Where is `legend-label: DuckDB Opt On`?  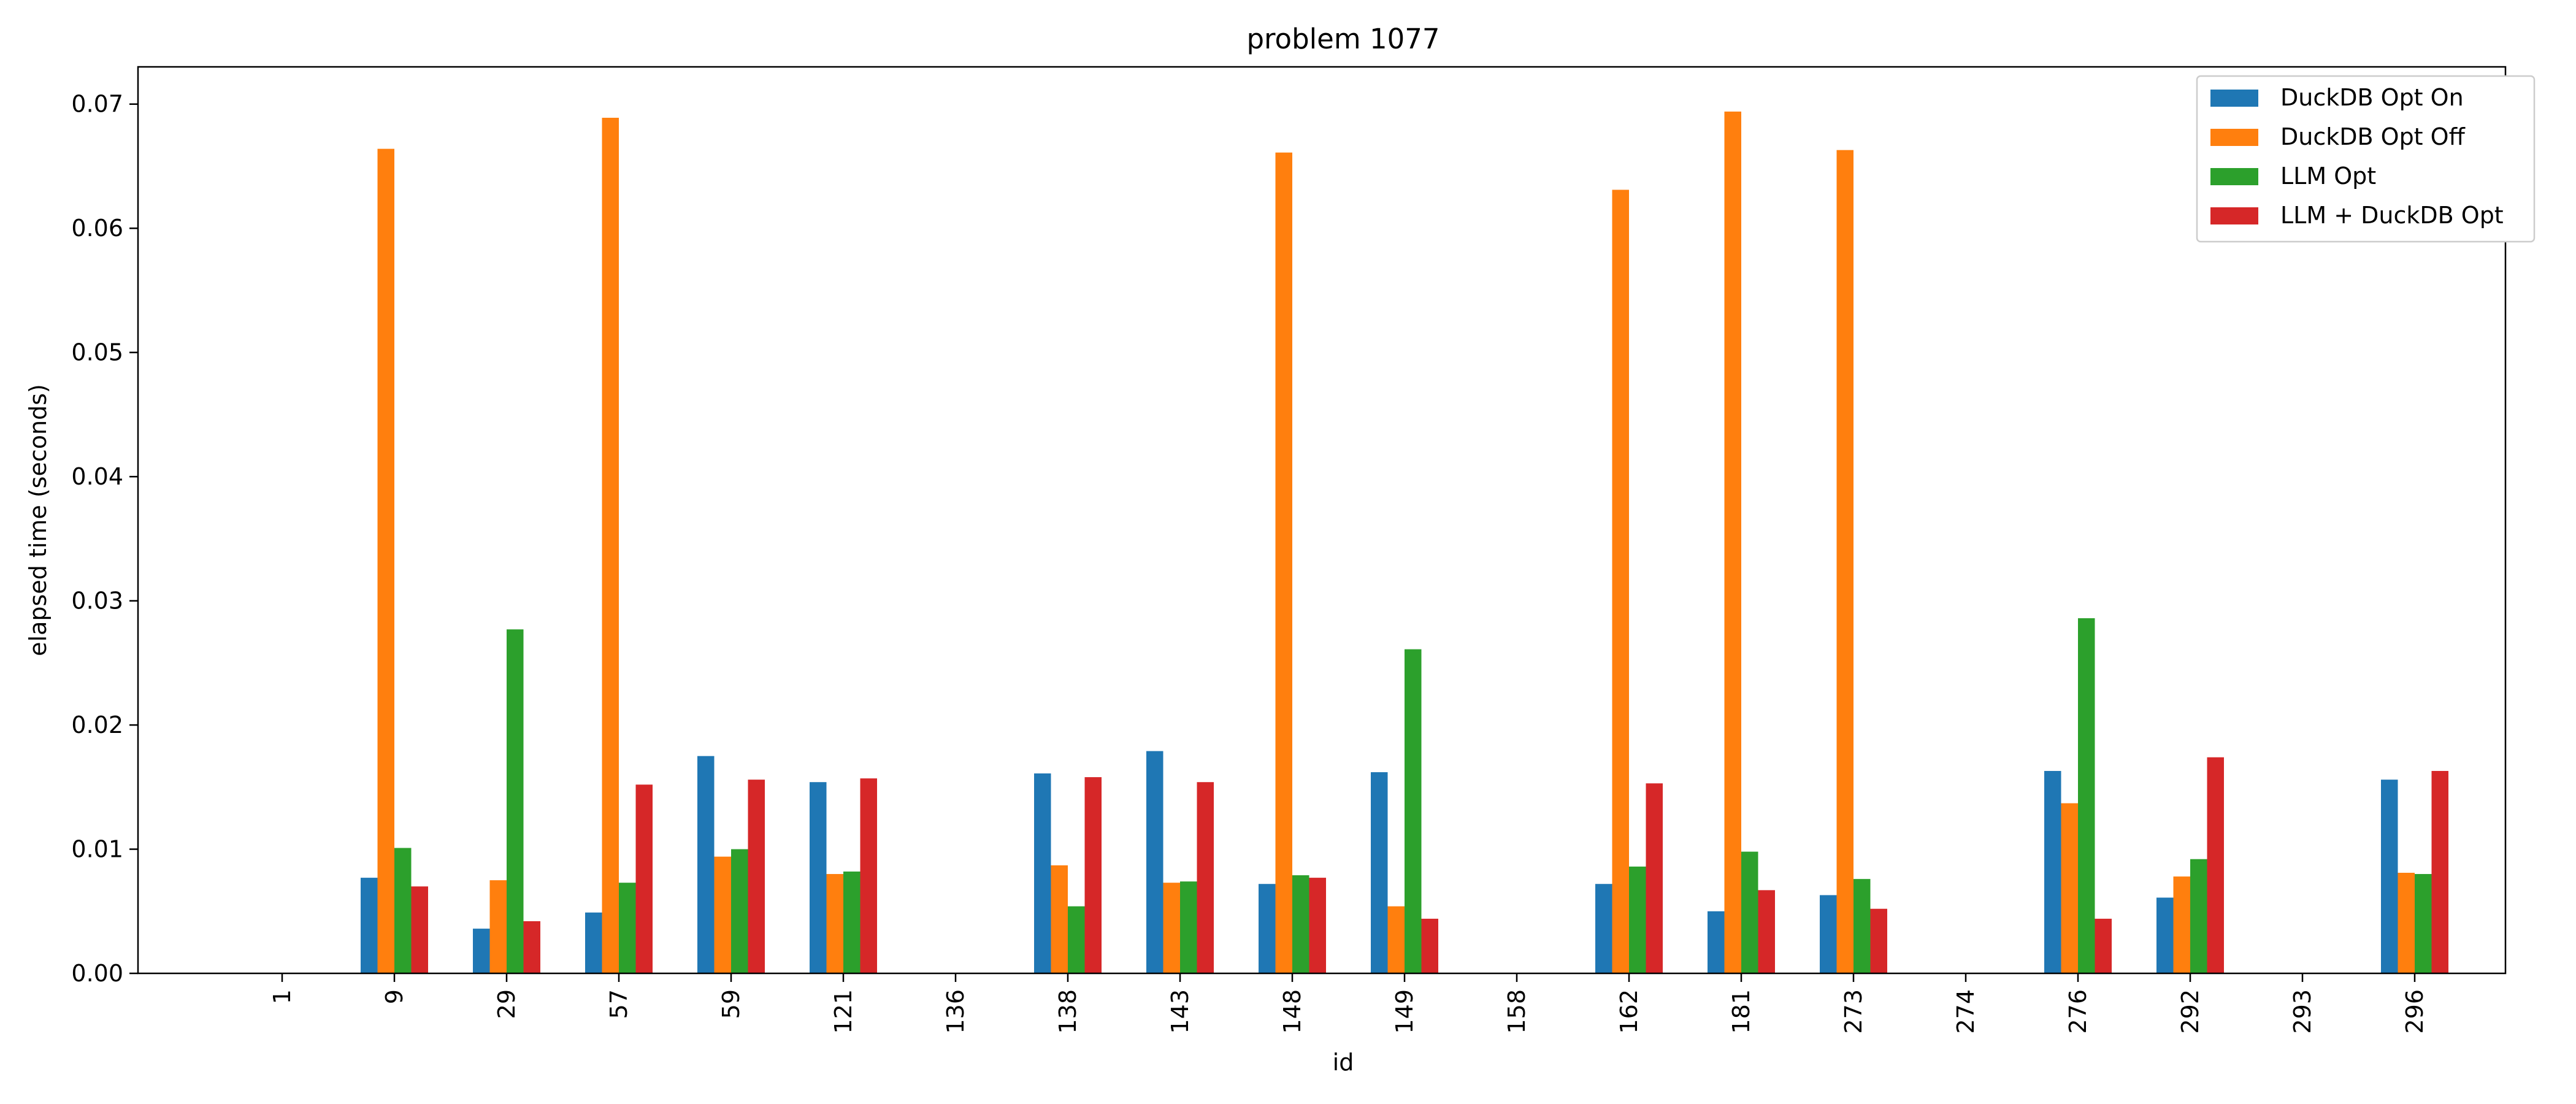 legend-label: DuckDB Opt On is located at coordinates (2372, 97).